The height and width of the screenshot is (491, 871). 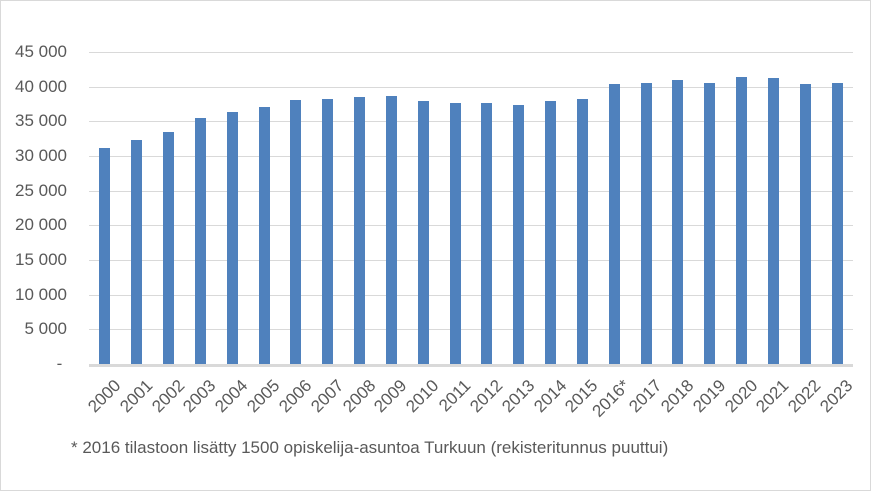 What do you see at coordinates (742, 220) in the screenshot?
I see `bar-2020` at bounding box center [742, 220].